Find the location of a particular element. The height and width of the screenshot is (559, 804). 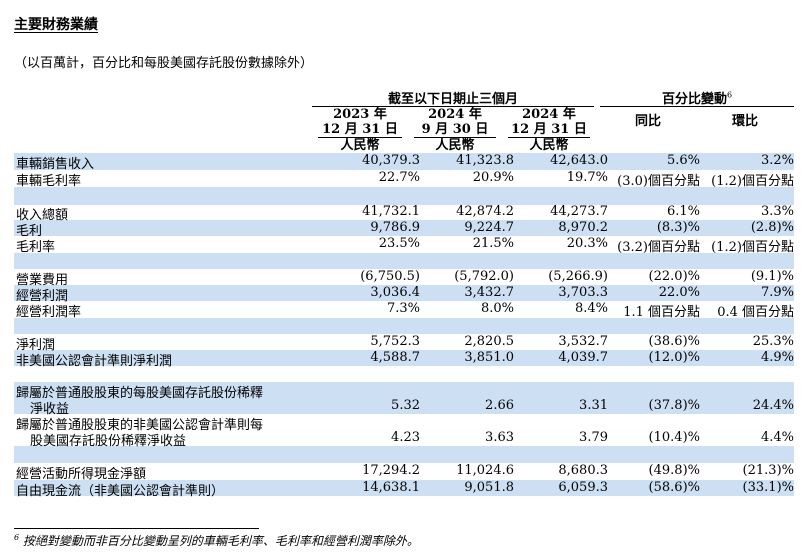

change-group-rule is located at coordinates (697, 106).